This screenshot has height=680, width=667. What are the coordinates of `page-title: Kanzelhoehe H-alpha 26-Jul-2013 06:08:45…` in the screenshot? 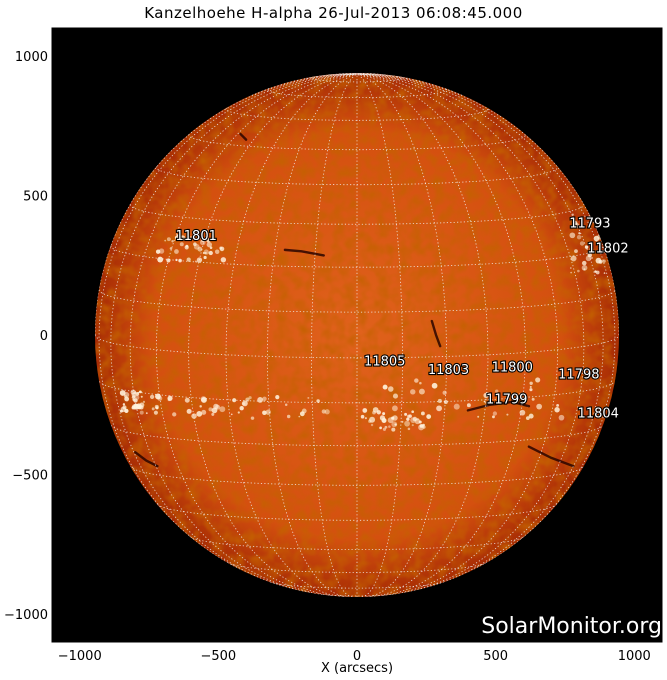 It's located at (333, 13).